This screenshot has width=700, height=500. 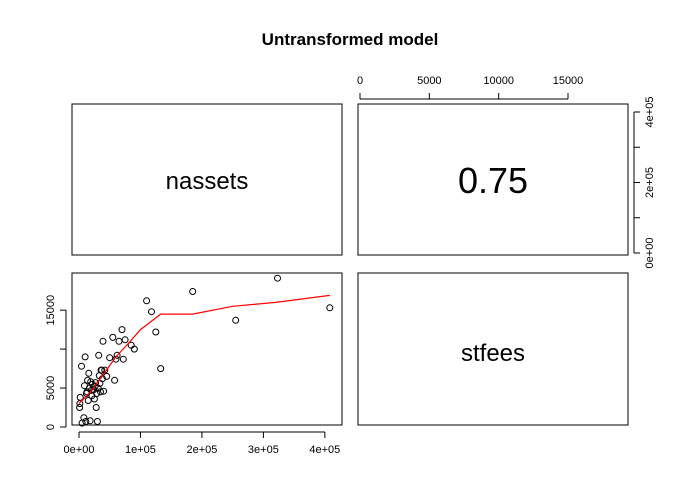 What do you see at coordinates (650, 182) in the screenshot?
I see `right-axis-tick-label: 2e+05` at bounding box center [650, 182].